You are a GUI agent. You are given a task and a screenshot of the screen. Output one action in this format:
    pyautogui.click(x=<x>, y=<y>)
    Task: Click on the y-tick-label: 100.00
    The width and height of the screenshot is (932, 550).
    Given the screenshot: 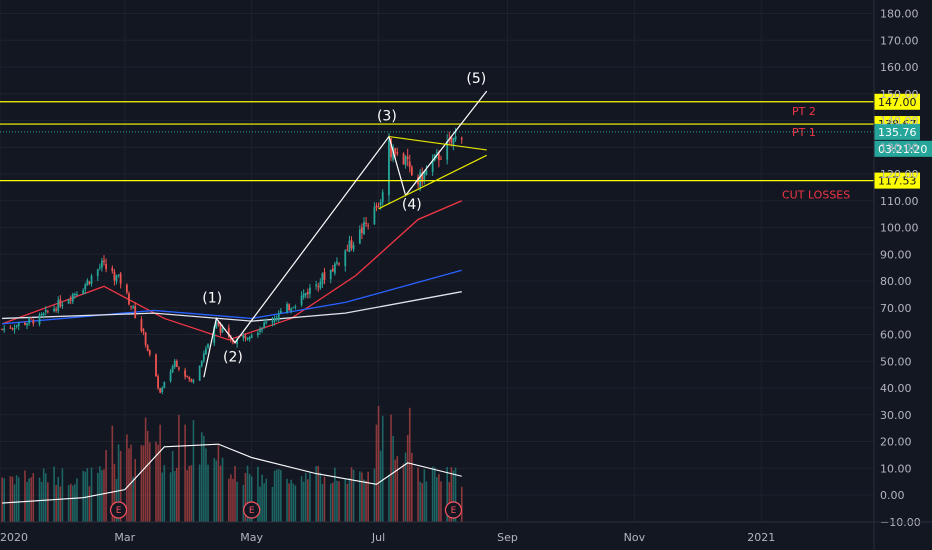 What is the action you would take?
    pyautogui.click(x=899, y=228)
    